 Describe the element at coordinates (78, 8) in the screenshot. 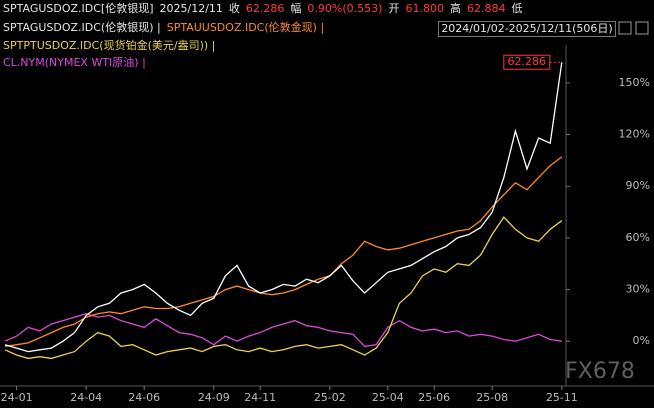

I see `quote-item: SPTAGUSDOZ.IDC[伦敦银现]` at that location.